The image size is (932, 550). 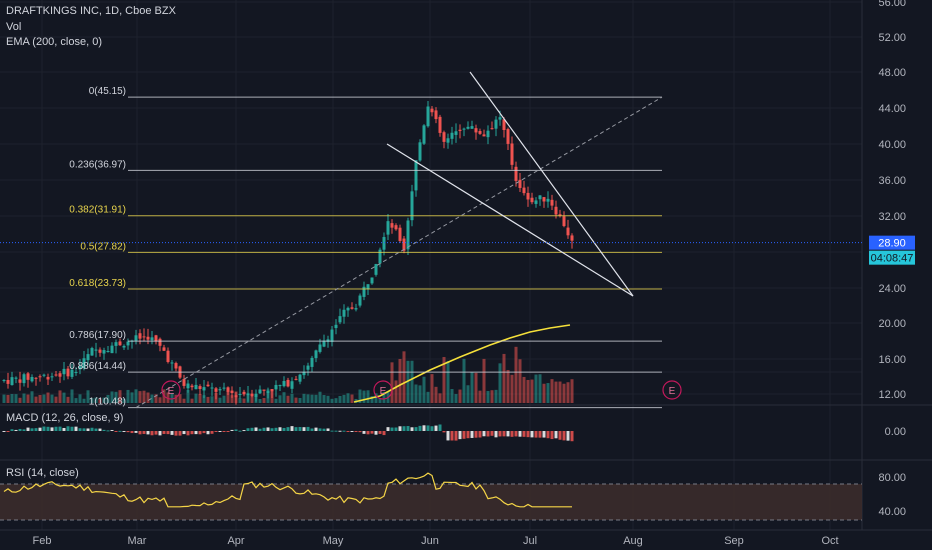 What do you see at coordinates (672, 390) in the screenshot?
I see `earnings-marker-icon` at bounding box center [672, 390].